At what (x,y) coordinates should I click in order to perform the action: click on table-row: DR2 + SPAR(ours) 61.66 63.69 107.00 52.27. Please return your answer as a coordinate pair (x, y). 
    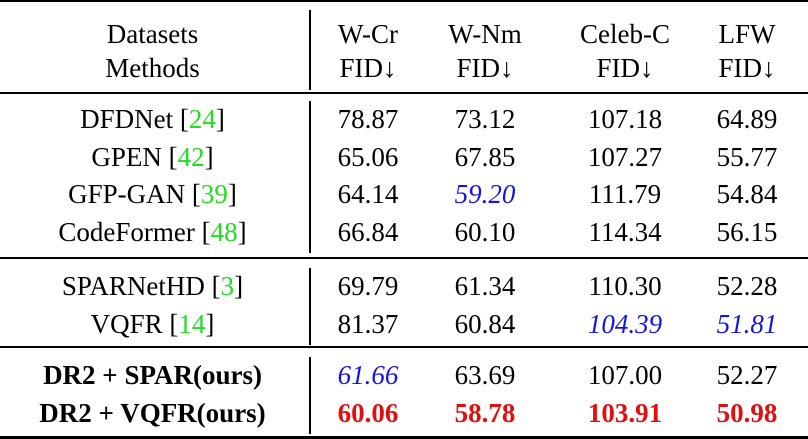
    Looking at the image, I should click on (404, 375).